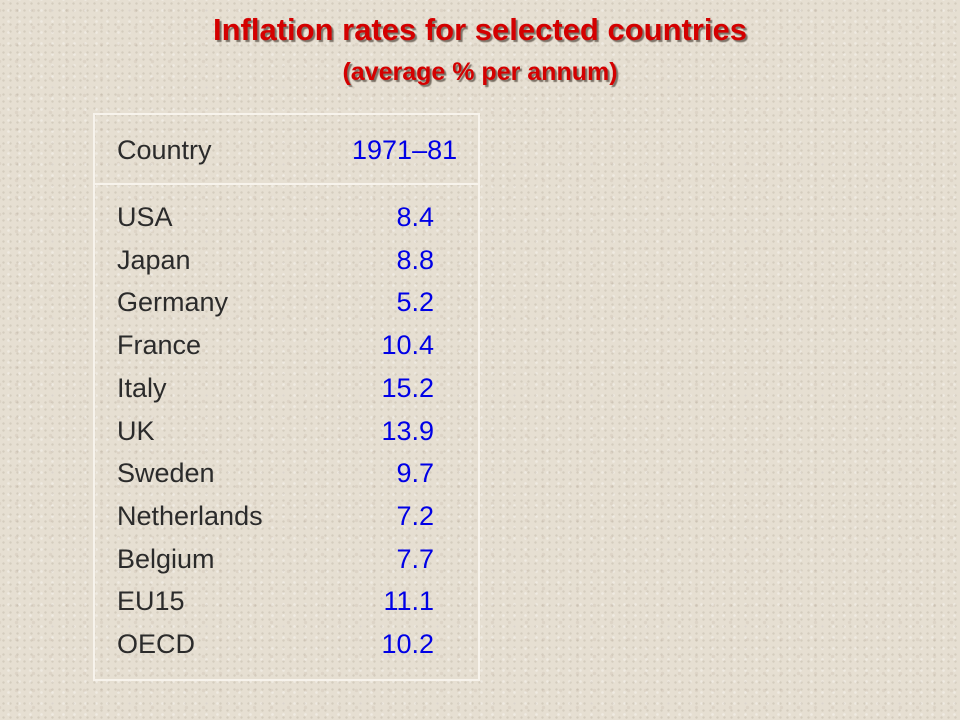 The width and height of the screenshot is (960, 720). Describe the element at coordinates (164, 150) in the screenshot. I see `column-header-country: Country` at that location.